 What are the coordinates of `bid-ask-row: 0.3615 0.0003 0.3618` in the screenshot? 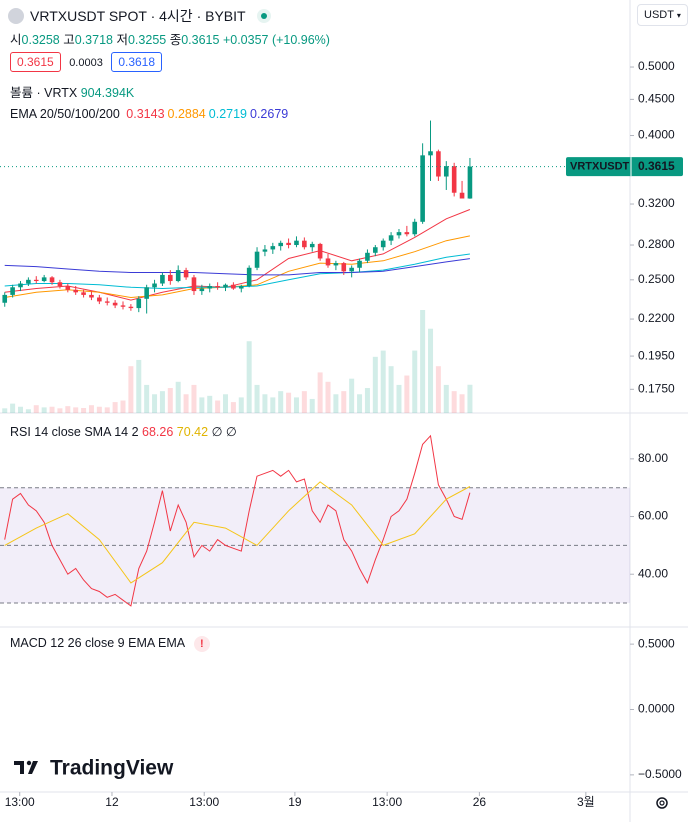 It's located at (86, 62).